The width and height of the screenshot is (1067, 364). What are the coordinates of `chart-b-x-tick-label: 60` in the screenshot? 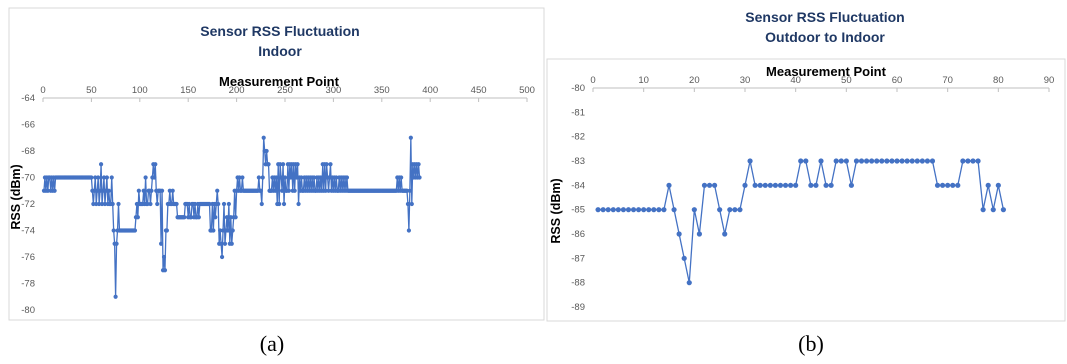 It's located at (897, 80).